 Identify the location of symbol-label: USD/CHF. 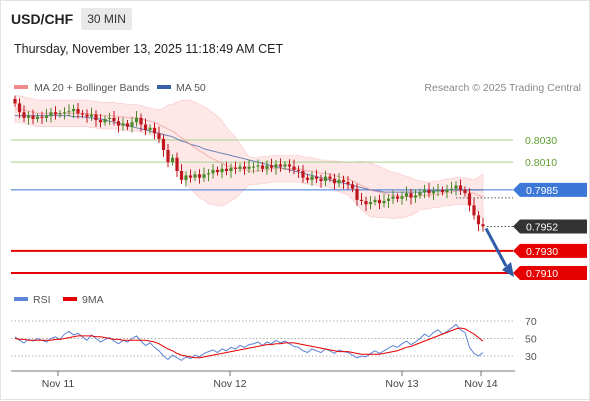
(42, 19).